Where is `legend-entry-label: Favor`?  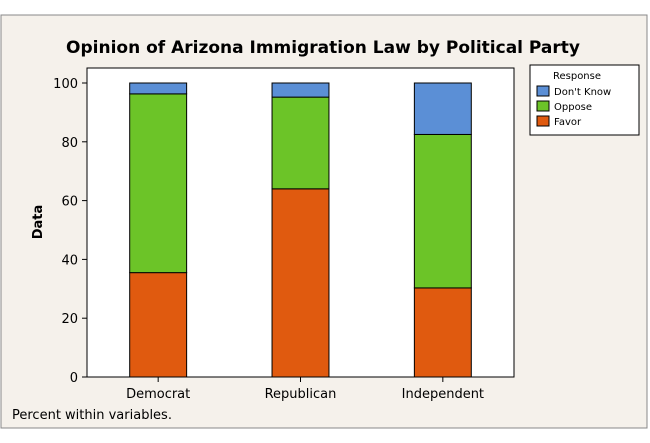 legend-entry-label: Favor is located at coordinates (568, 122).